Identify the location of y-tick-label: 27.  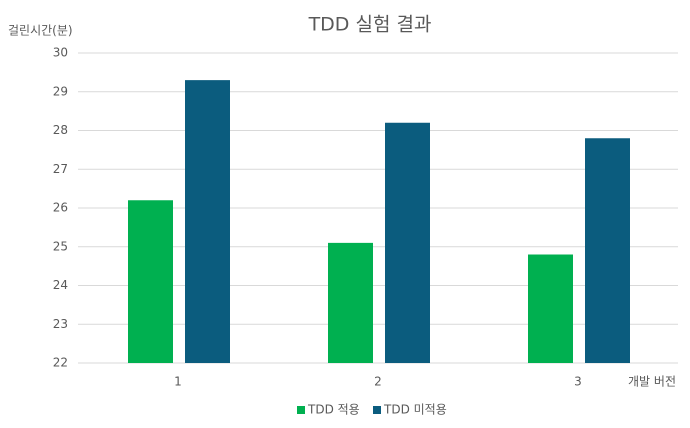
(60, 169).